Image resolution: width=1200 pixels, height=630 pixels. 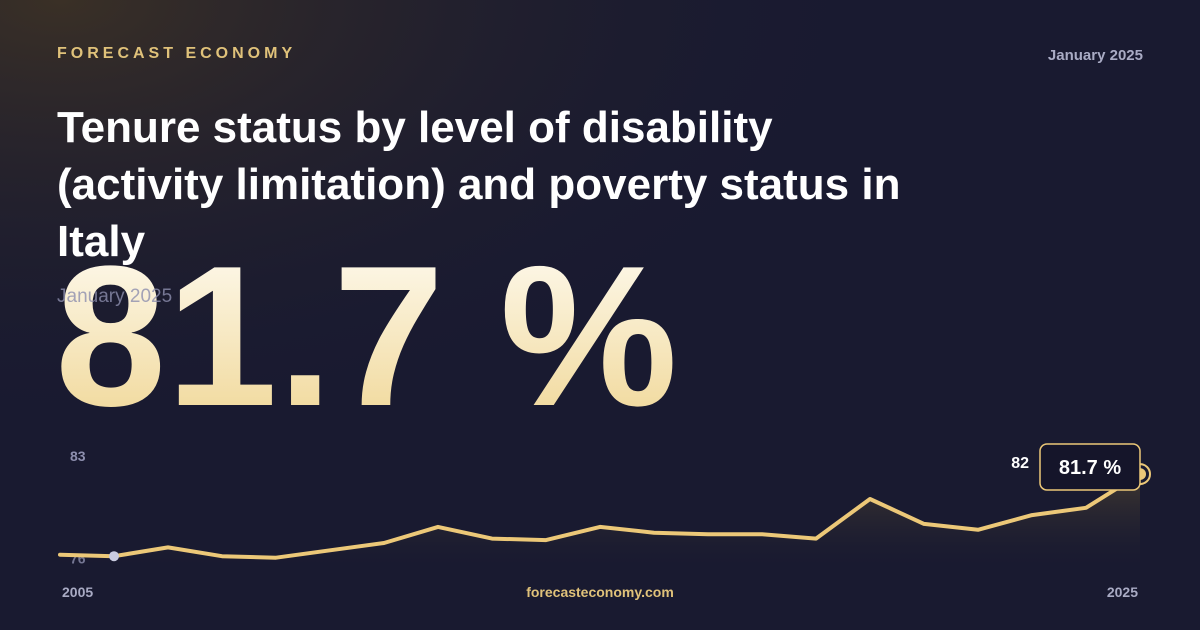 What do you see at coordinates (600, 516) in the screenshot?
I see `line` at bounding box center [600, 516].